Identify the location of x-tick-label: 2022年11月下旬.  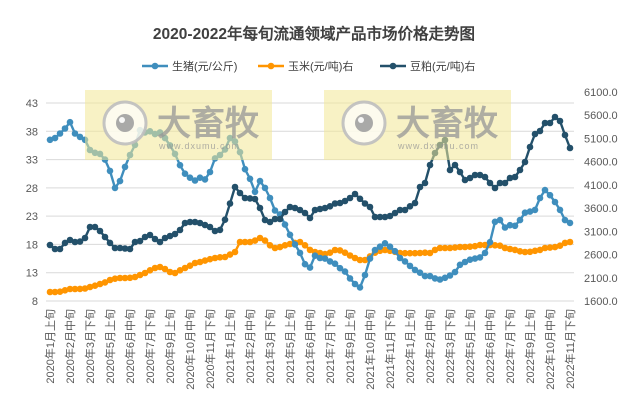
(570, 349).